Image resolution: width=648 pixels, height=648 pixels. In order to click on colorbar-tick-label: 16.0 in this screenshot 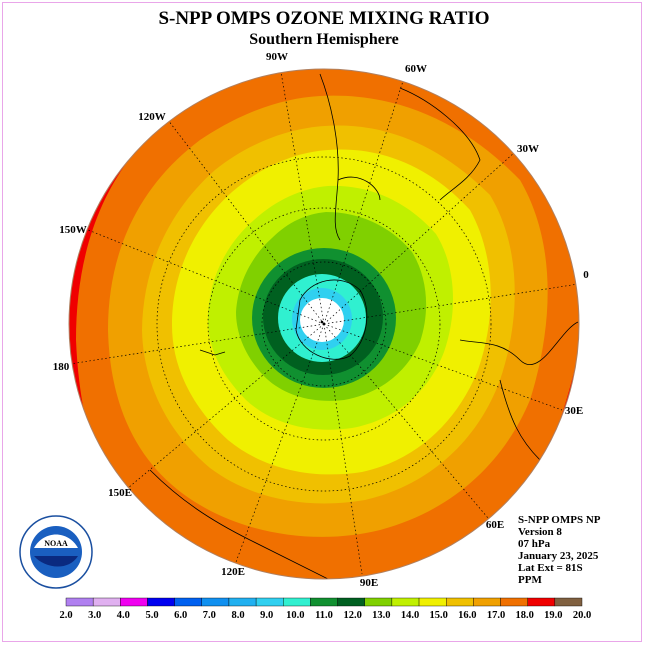, I will do `click(467, 615)`.